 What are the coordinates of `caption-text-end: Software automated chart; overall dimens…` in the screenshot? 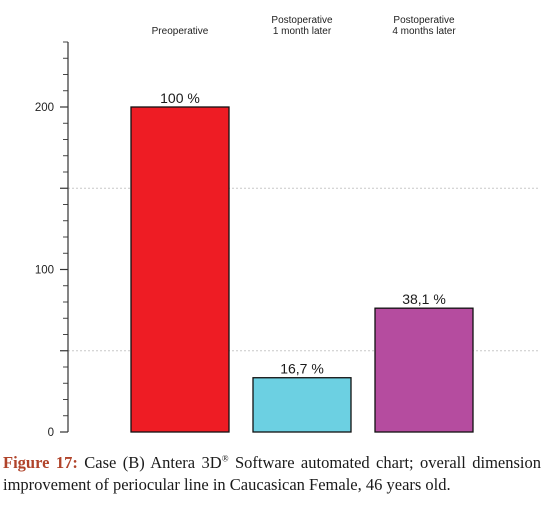 It's located at (272, 473).